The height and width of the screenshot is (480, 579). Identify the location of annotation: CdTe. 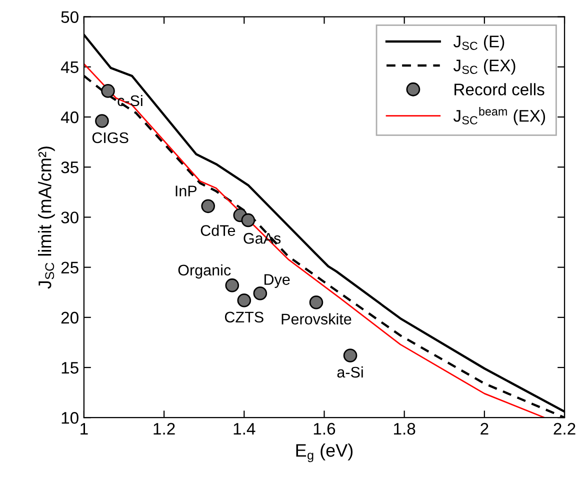
(218, 230).